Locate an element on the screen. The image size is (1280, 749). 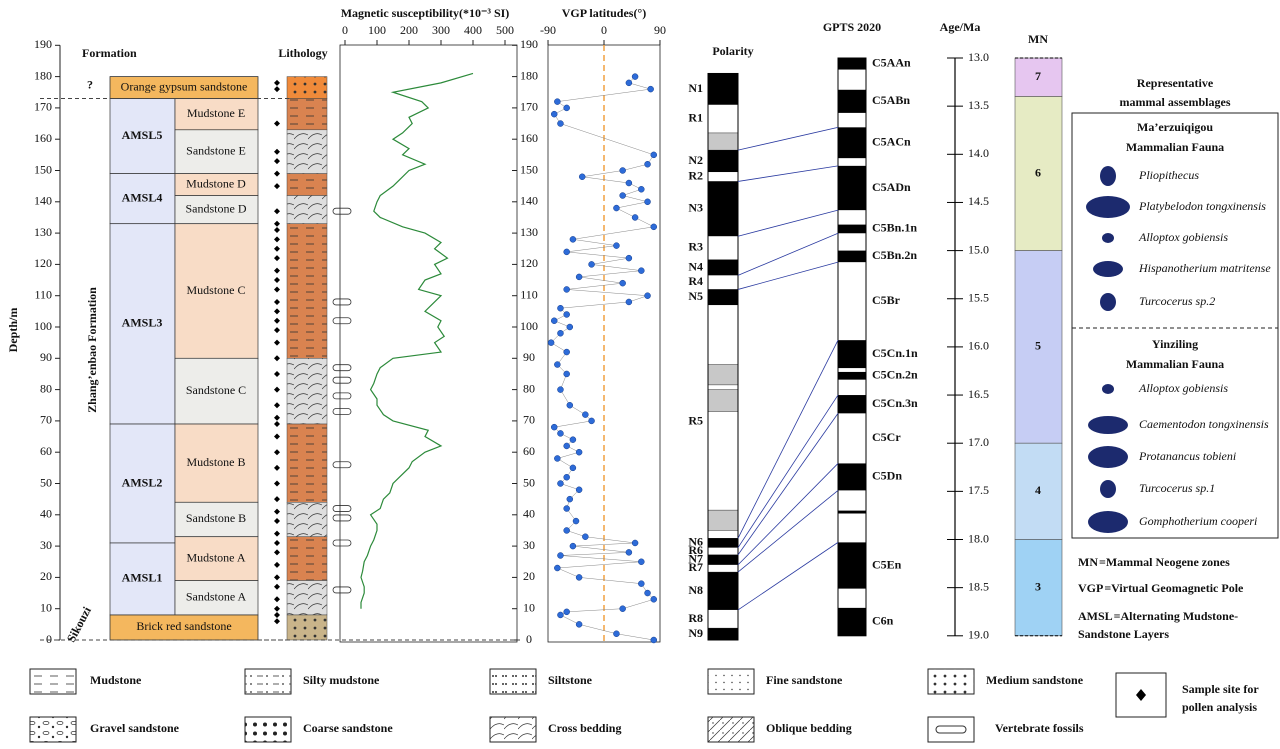
polarity-label: R5 is located at coordinates (695, 420).